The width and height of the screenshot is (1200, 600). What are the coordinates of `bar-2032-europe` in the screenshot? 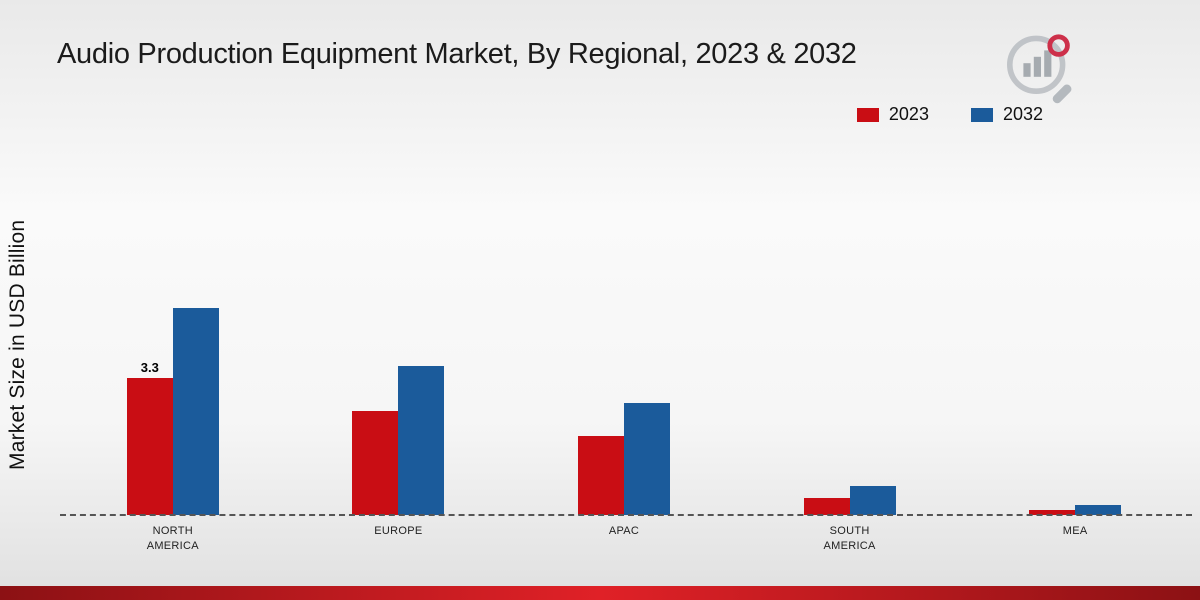 It's located at (421, 440).